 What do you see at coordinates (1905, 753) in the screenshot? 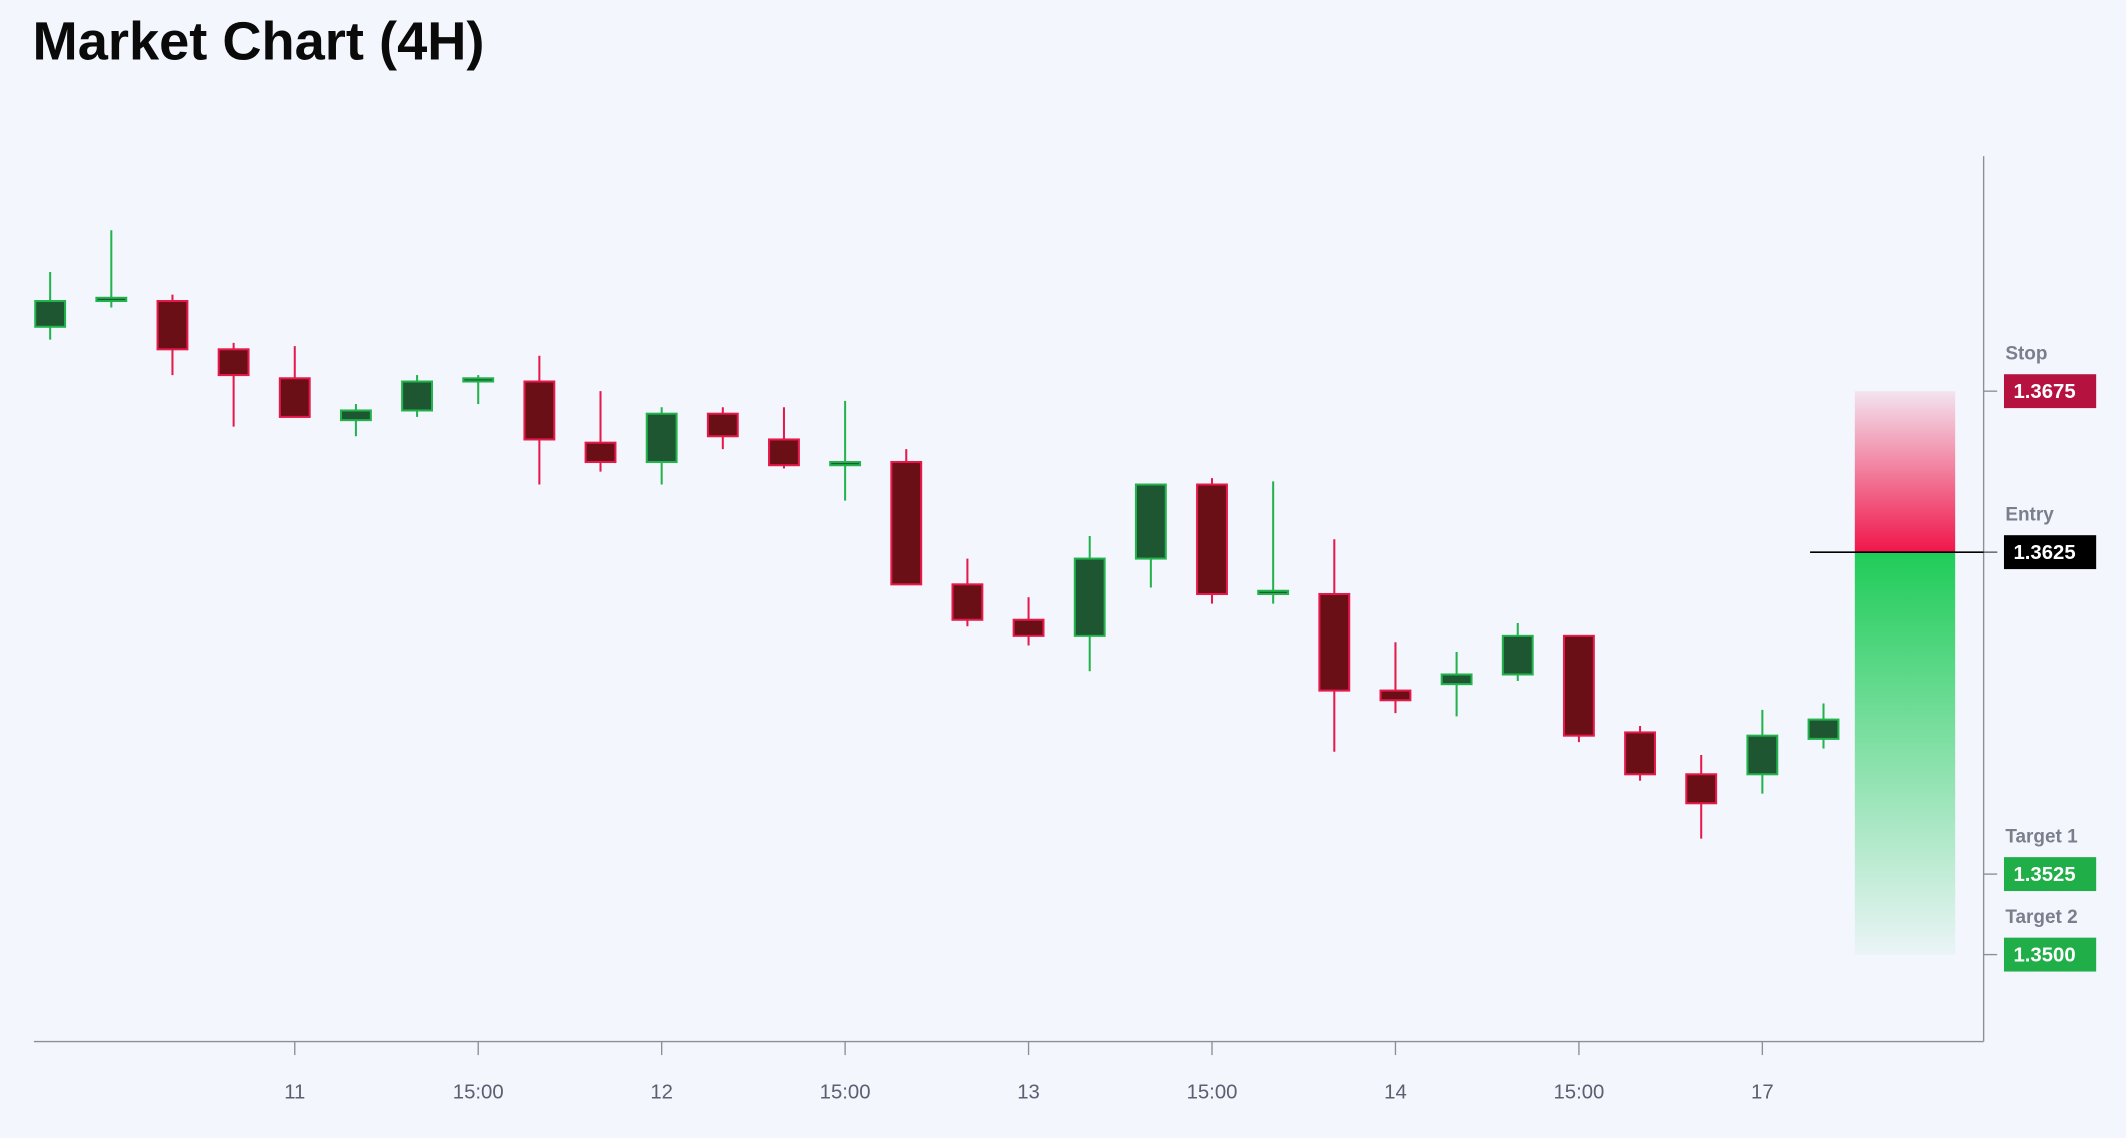
I see `reward-zone` at bounding box center [1905, 753].